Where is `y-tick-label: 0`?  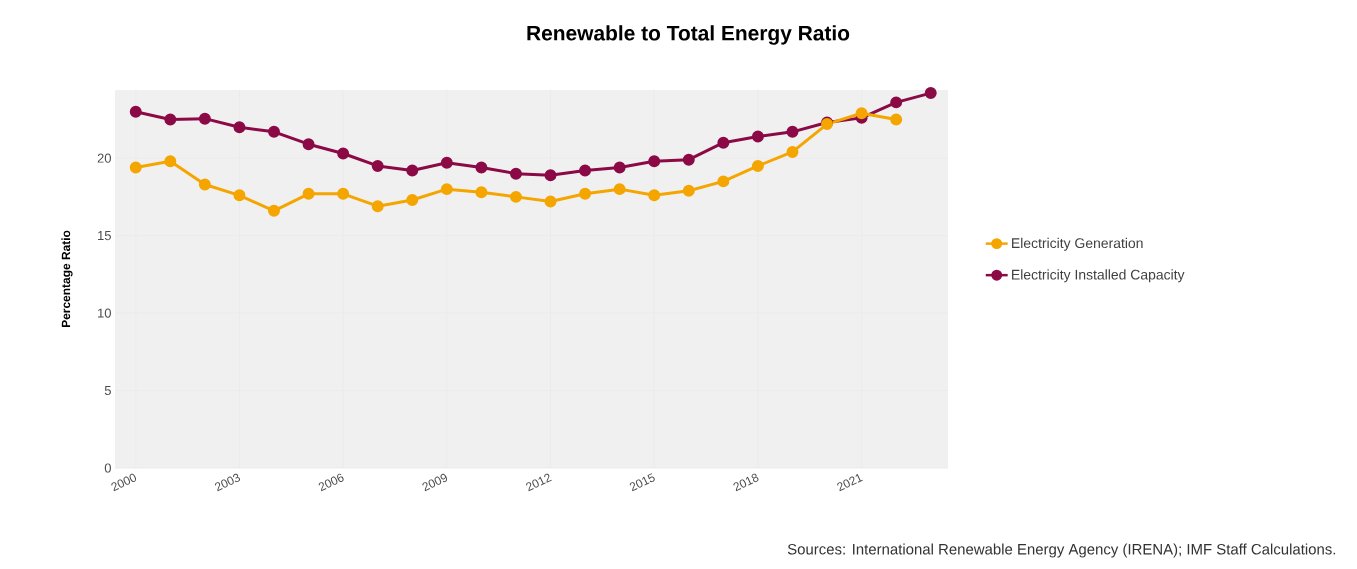 y-tick-label: 0 is located at coordinates (107, 468).